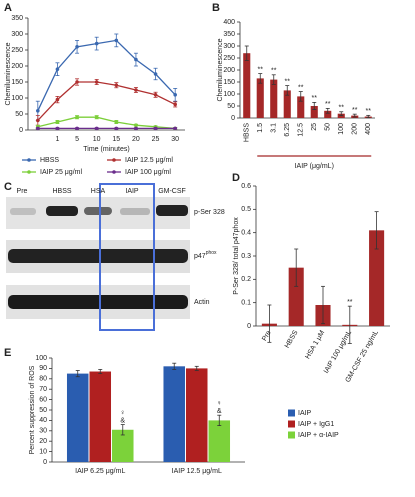  What do you see at coordinates (132, 191) in the screenshot?
I see `lane-label: IAIP` at bounding box center [132, 191].